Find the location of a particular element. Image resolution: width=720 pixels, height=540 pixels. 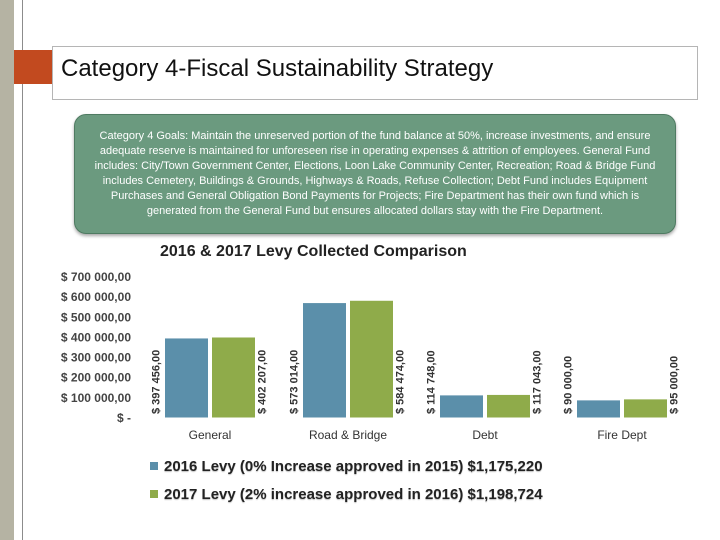

data-label: $ 397 456,00 is located at coordinates (157, 382).